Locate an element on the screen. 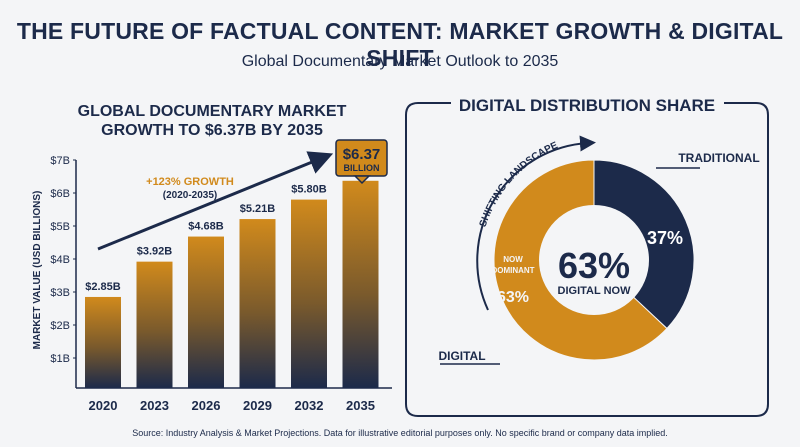 The width and height of the screenshot is (800, 447). y-tick-label: $7B is located at coordinates (60, 161).